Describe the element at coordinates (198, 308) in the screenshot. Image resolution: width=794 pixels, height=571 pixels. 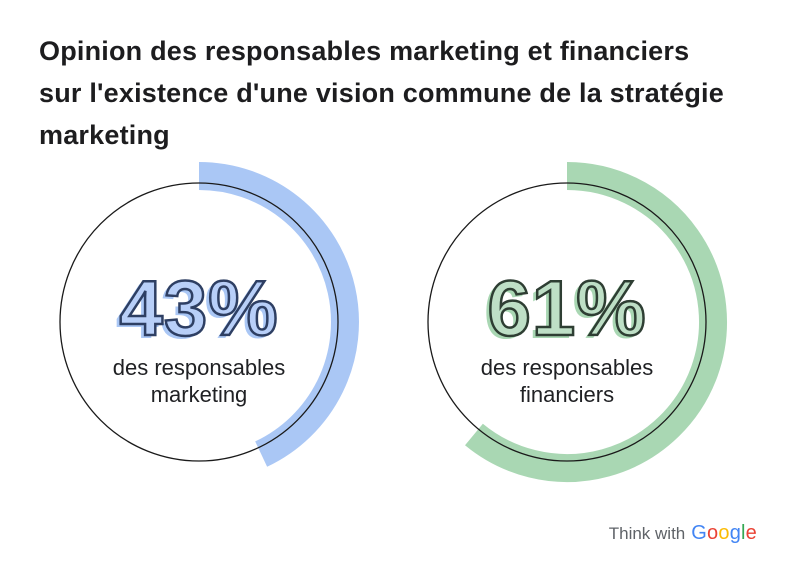
I see `donut-percent: 43%` at that location.